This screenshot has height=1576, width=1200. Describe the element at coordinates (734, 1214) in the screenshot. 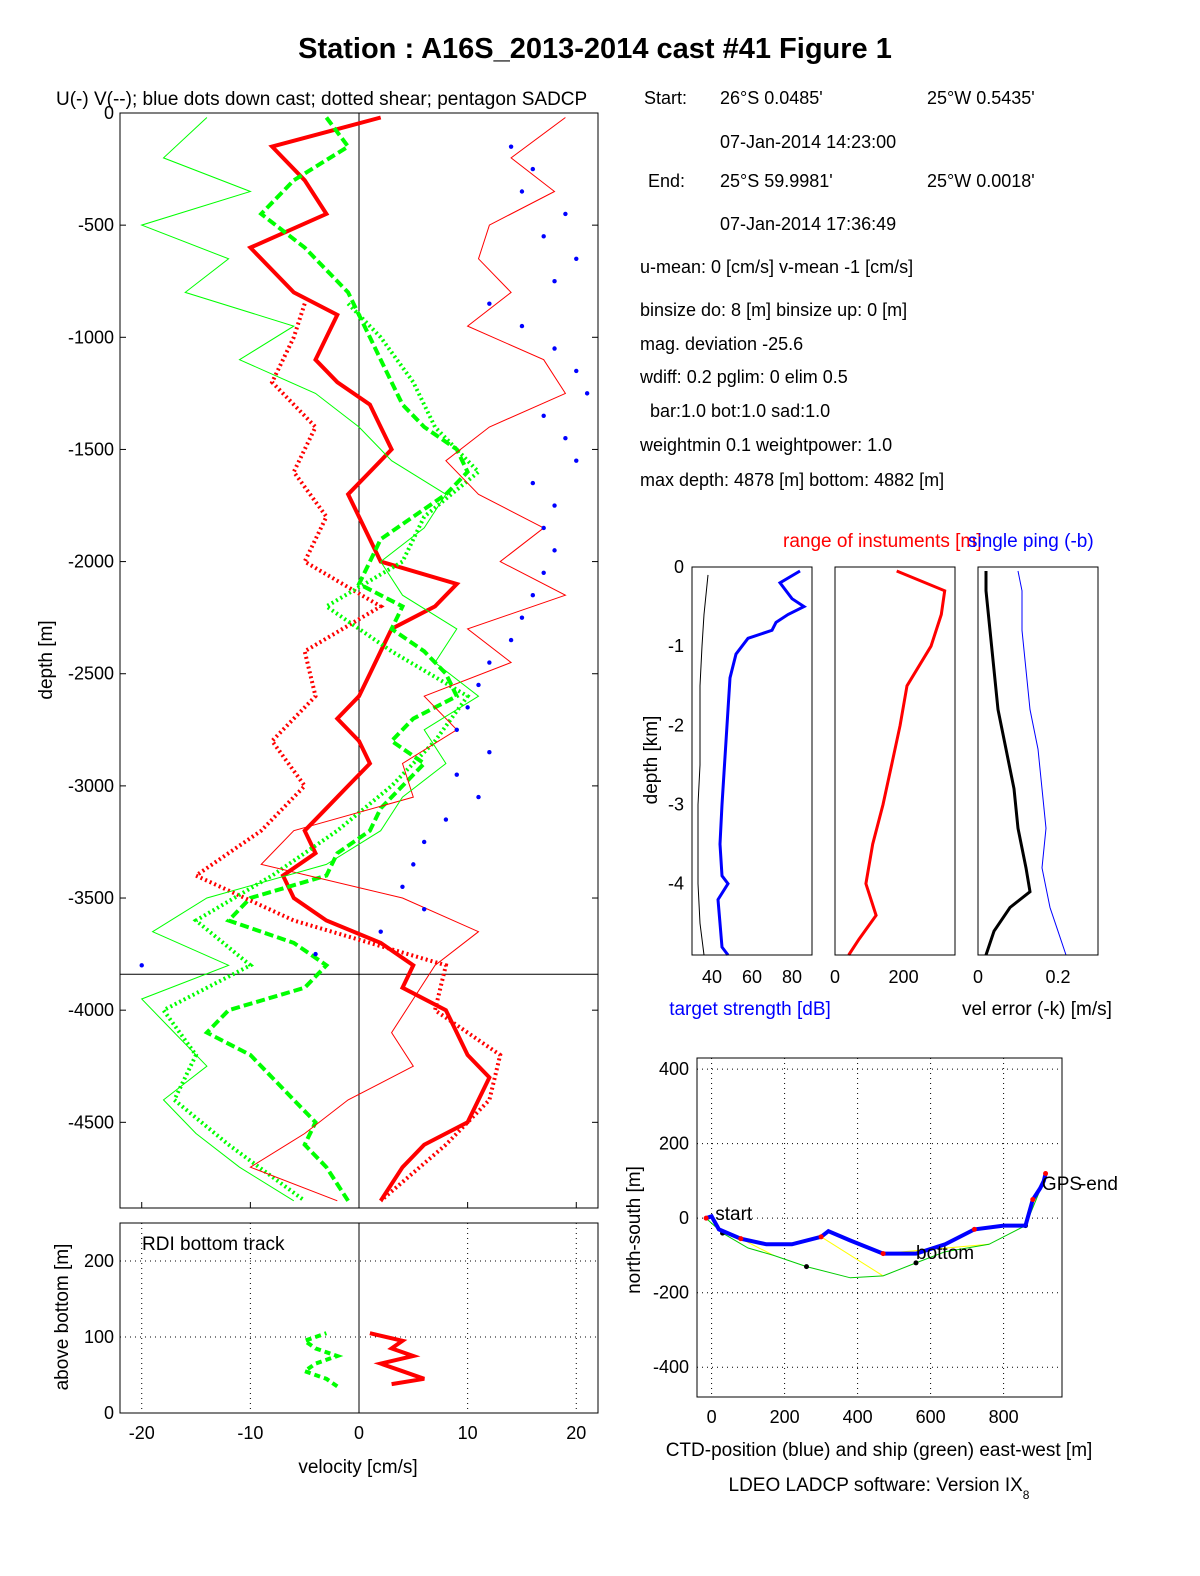

I see `start-annotation: start` at that location.